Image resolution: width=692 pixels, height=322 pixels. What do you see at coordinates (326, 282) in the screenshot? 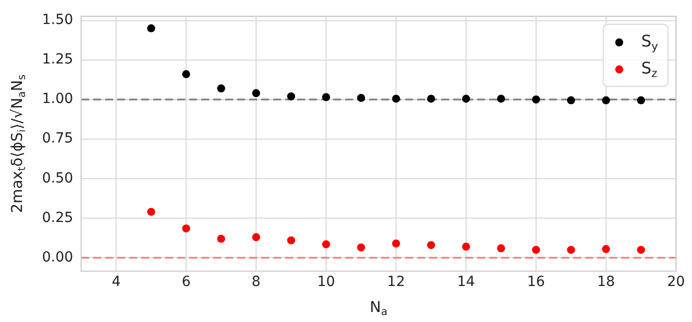
I see `x-tick-label: 10` at bounding box center [326, 282].